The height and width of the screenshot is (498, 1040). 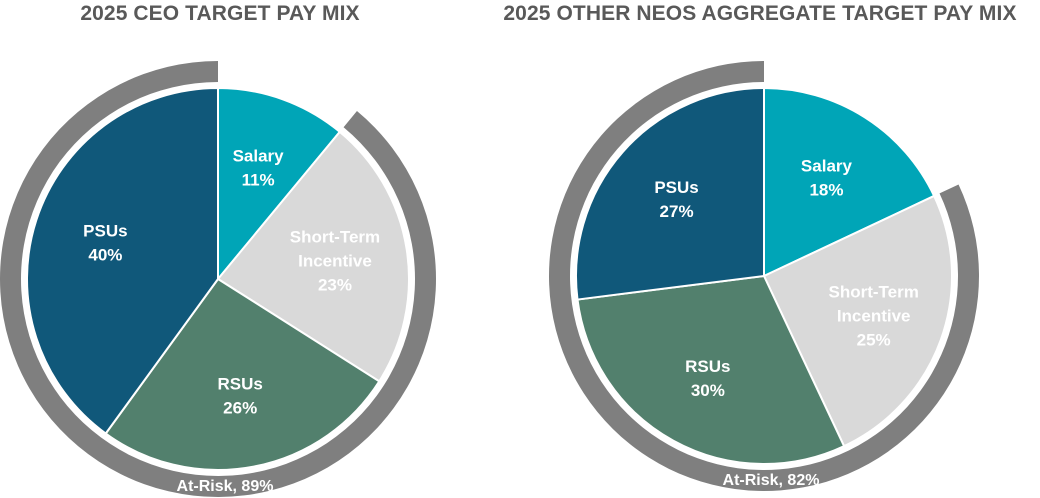 What do you see at coordinates (225, 486) in the screenshot?
I see `at-risk-label: At-Risk, 89%` at bounding box center [225, 486].